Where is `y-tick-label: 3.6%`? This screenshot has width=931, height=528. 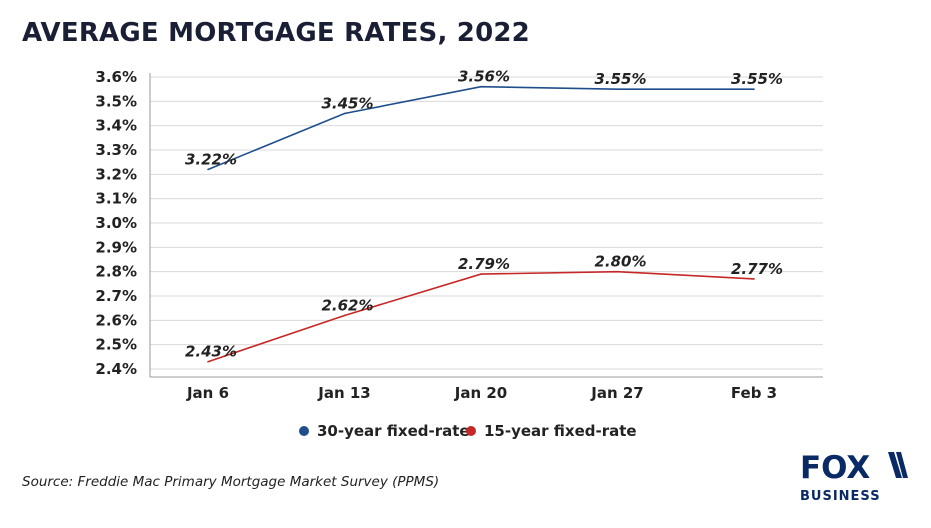
y-tick-label: 3.6% is located at coordinates (116, 77).